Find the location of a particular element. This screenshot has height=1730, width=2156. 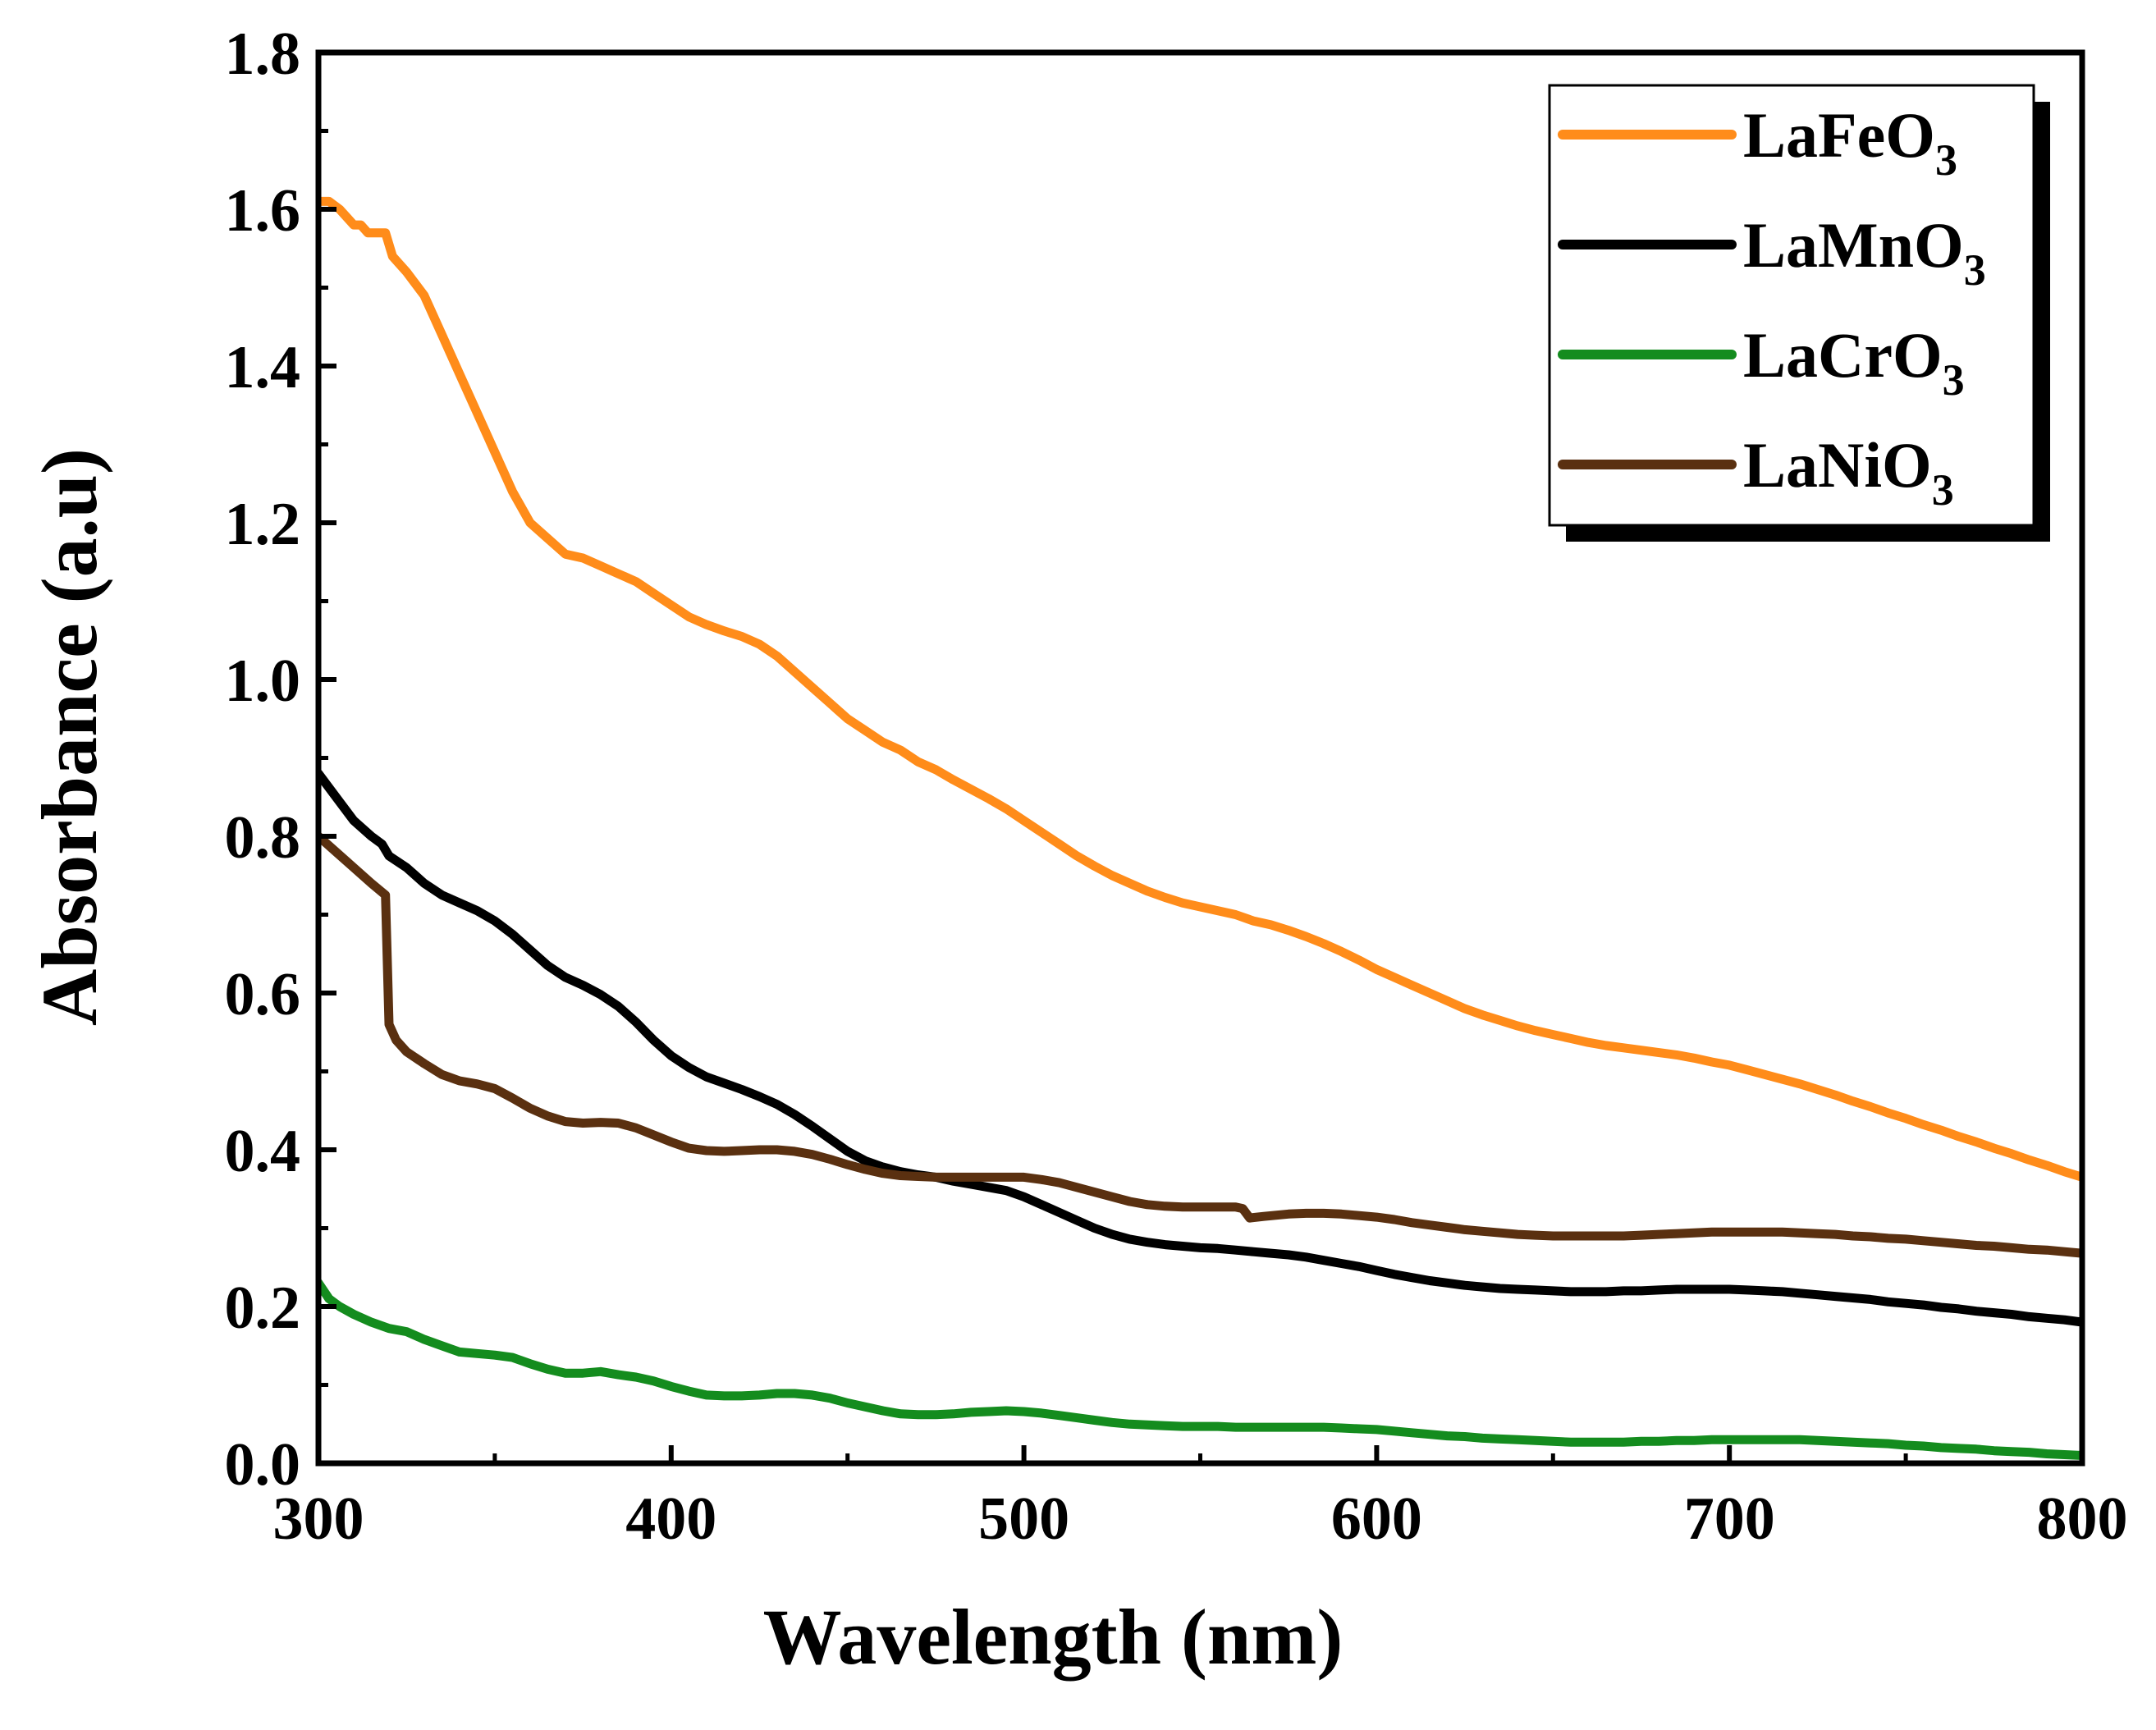

y-tick-label: 0.8 is located at coordinates (263, 838).